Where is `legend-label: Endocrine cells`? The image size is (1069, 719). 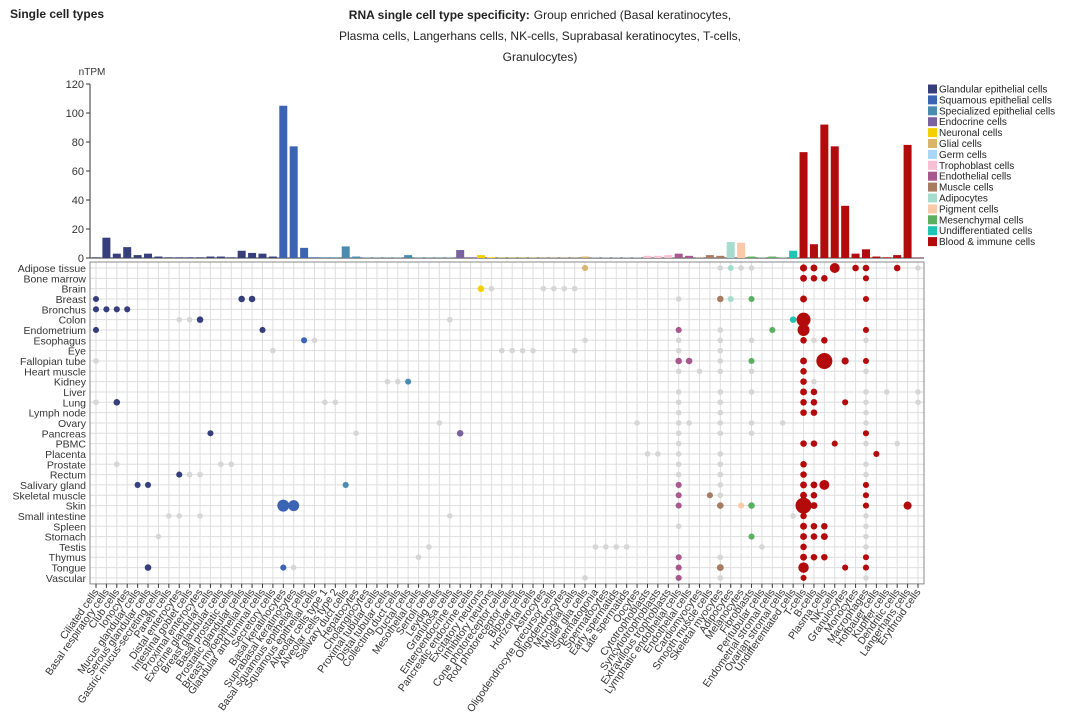 legend-label: Endocrine cells is located at coordinates (973, 122).